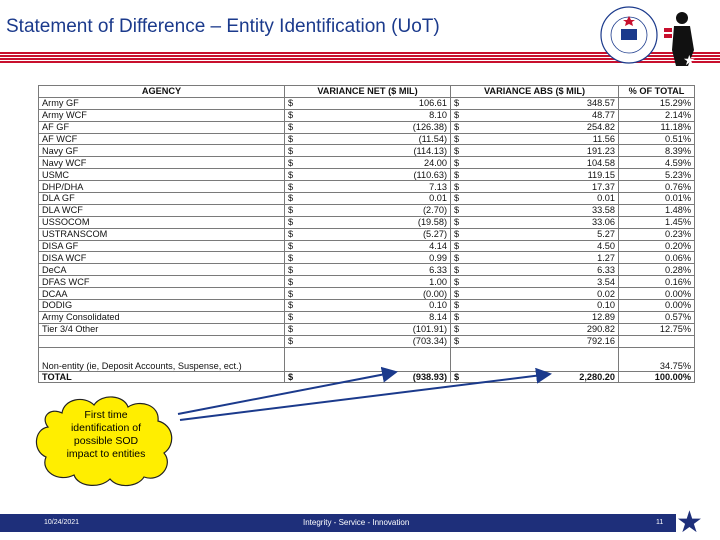 Image resolution: width=720 pixels, height=540 pixels. What do you see at coordinates (367, 282) in the screenshot?
I see `table-row: DFAS WCF $1.00 $3.54 0.16%` at bounding box center [367, 282].